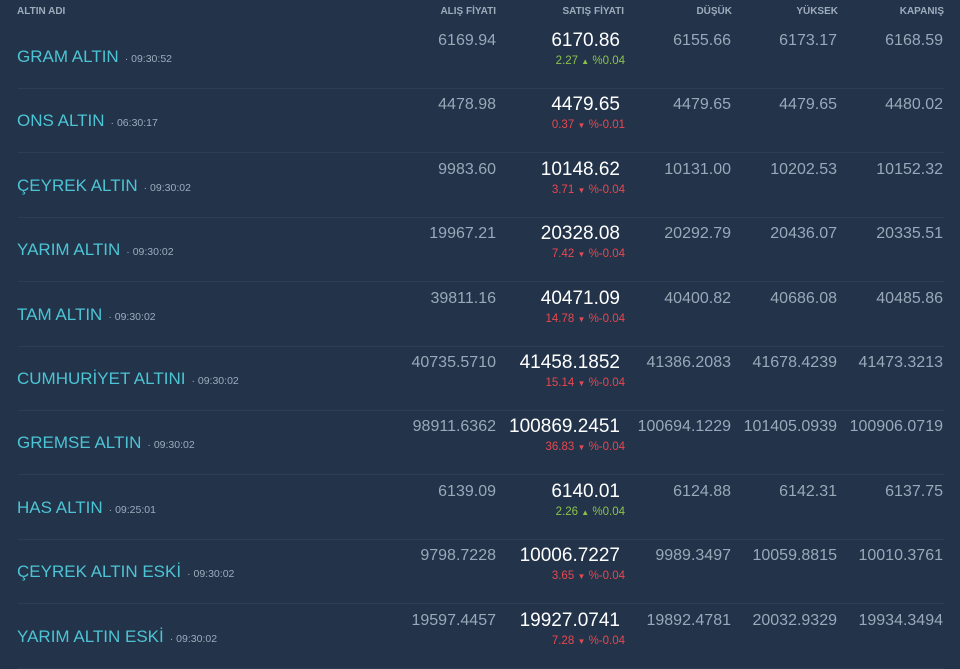  What do you see at coordinates (900, 556) in the screenshot?
I see `close-price: 10010.3761` at bounding box center [900, 556].